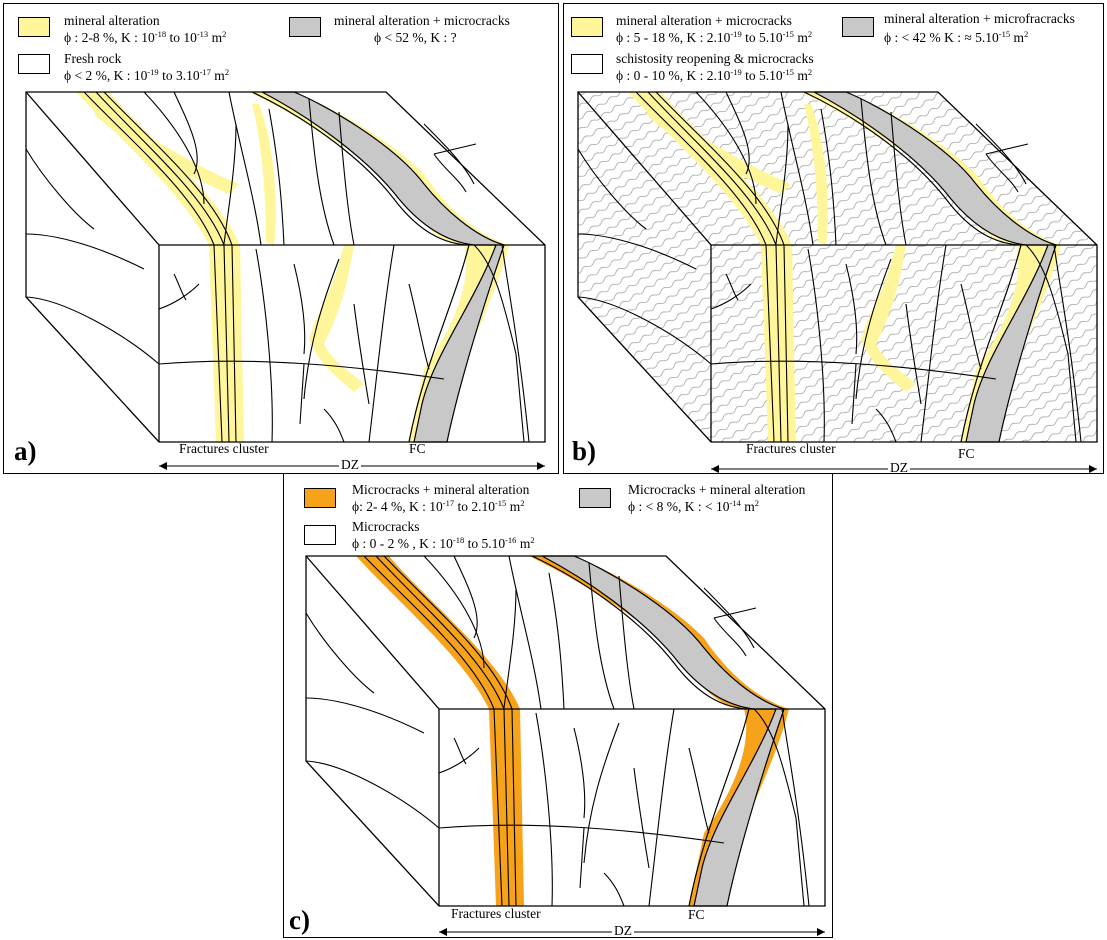  Describe the element at coordinates (715, 58) in the screenshot. I see `legend-title: schistosity reopening & microcracks` at that location.